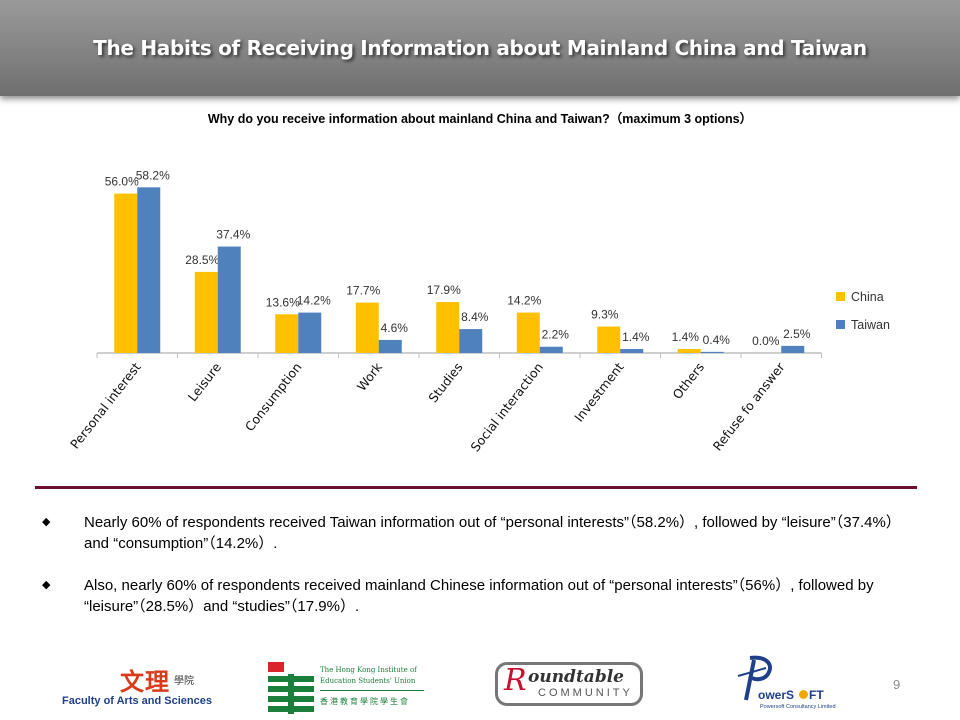 The height and width of the screenshot is (720, 960). What do you see at coordinates (816, 695) in the screenshot?
I see `powersoft-main2: FT` at bounding box center [816, 695].